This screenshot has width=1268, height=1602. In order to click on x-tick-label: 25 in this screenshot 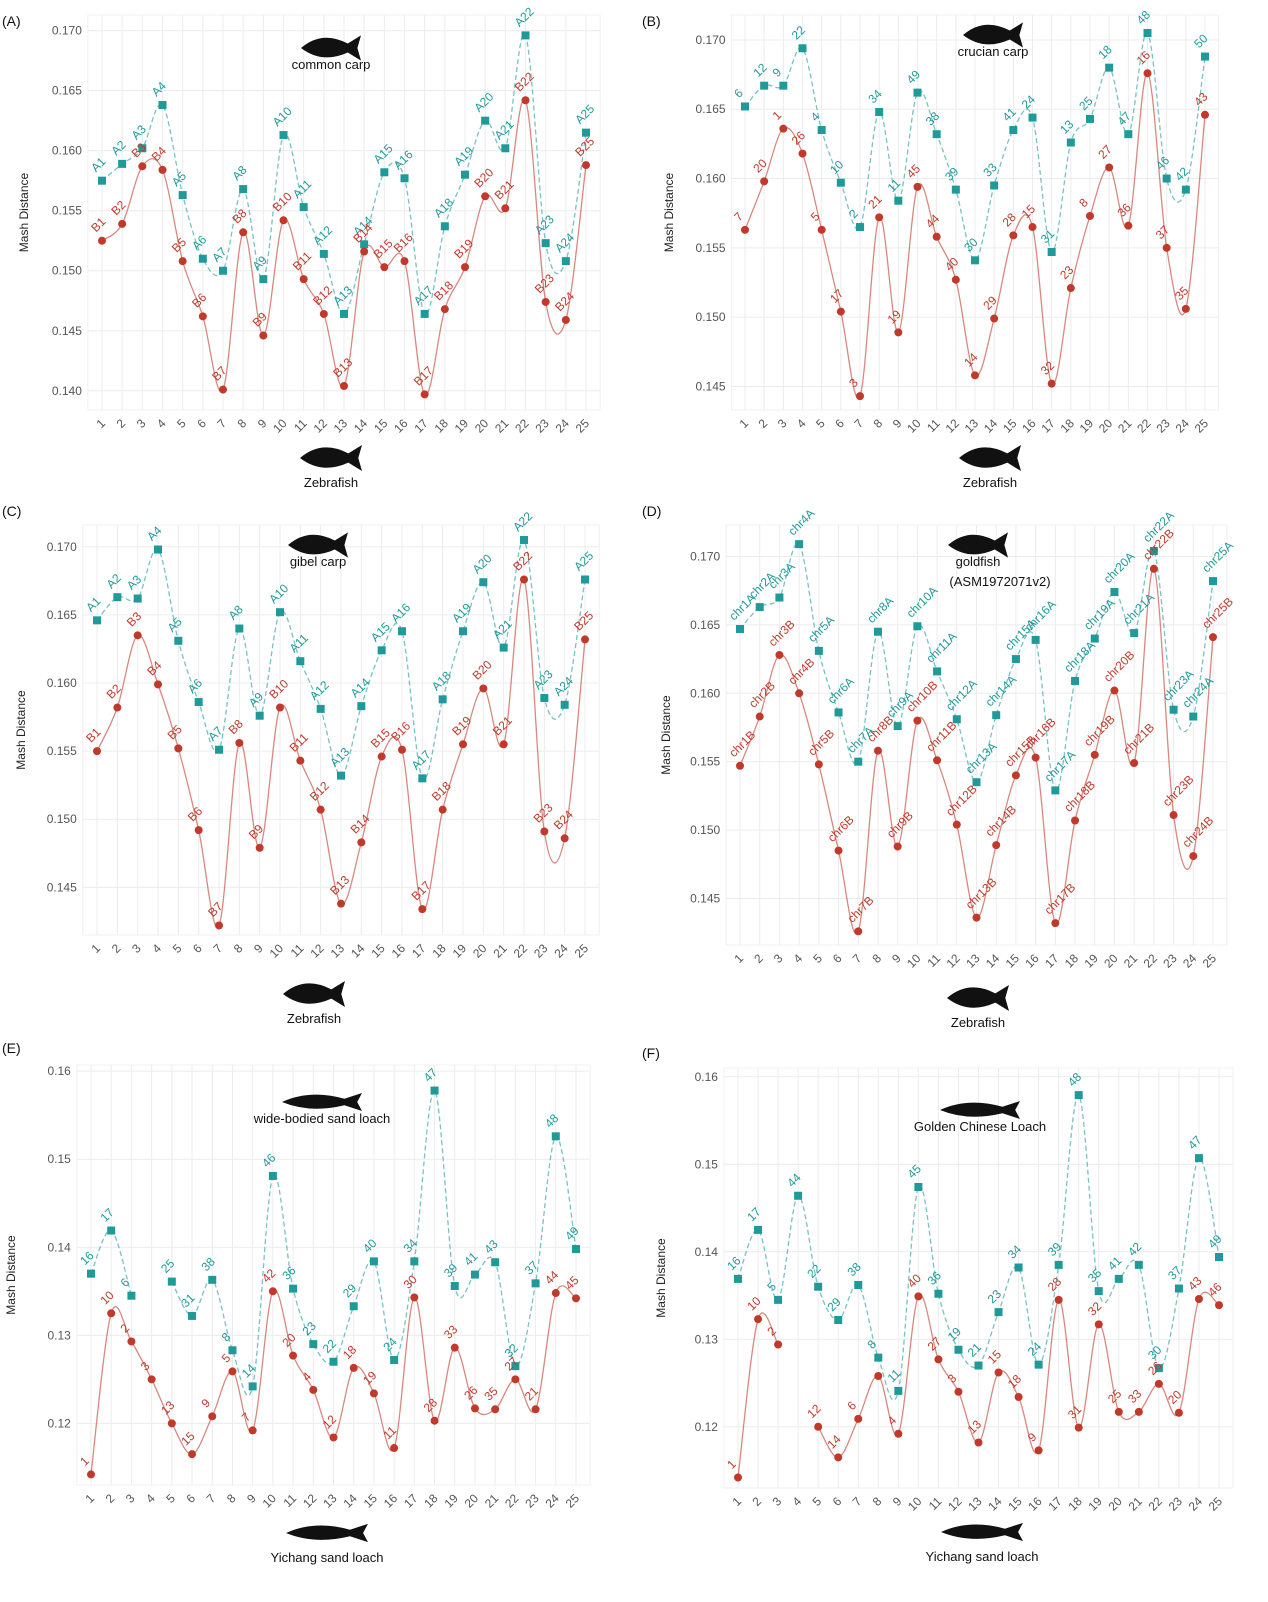, I will do `click(583, 426)`.